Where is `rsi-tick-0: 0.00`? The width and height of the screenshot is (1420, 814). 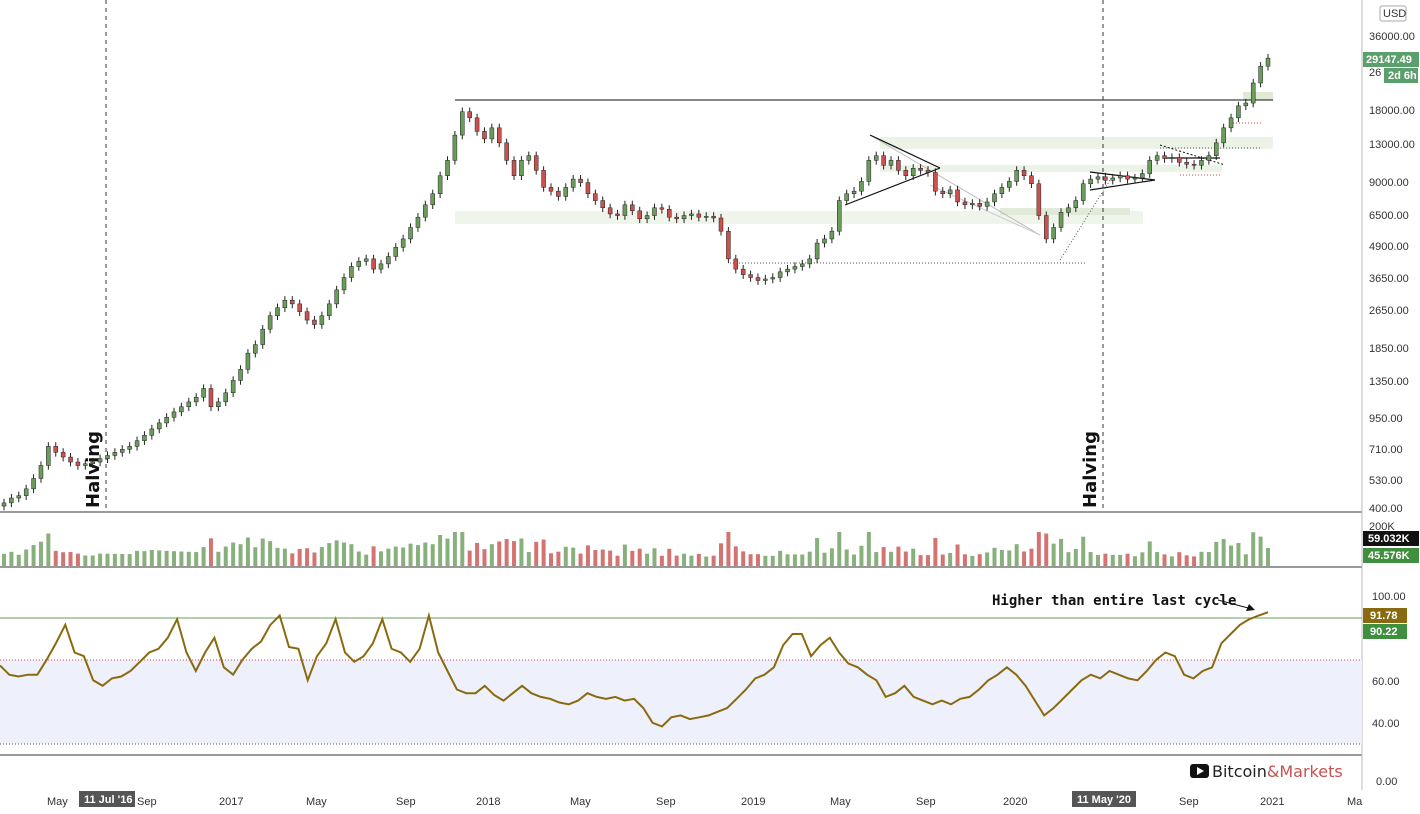 rsi-tick-0: 0.00 is located at coordinates (1386, 782).